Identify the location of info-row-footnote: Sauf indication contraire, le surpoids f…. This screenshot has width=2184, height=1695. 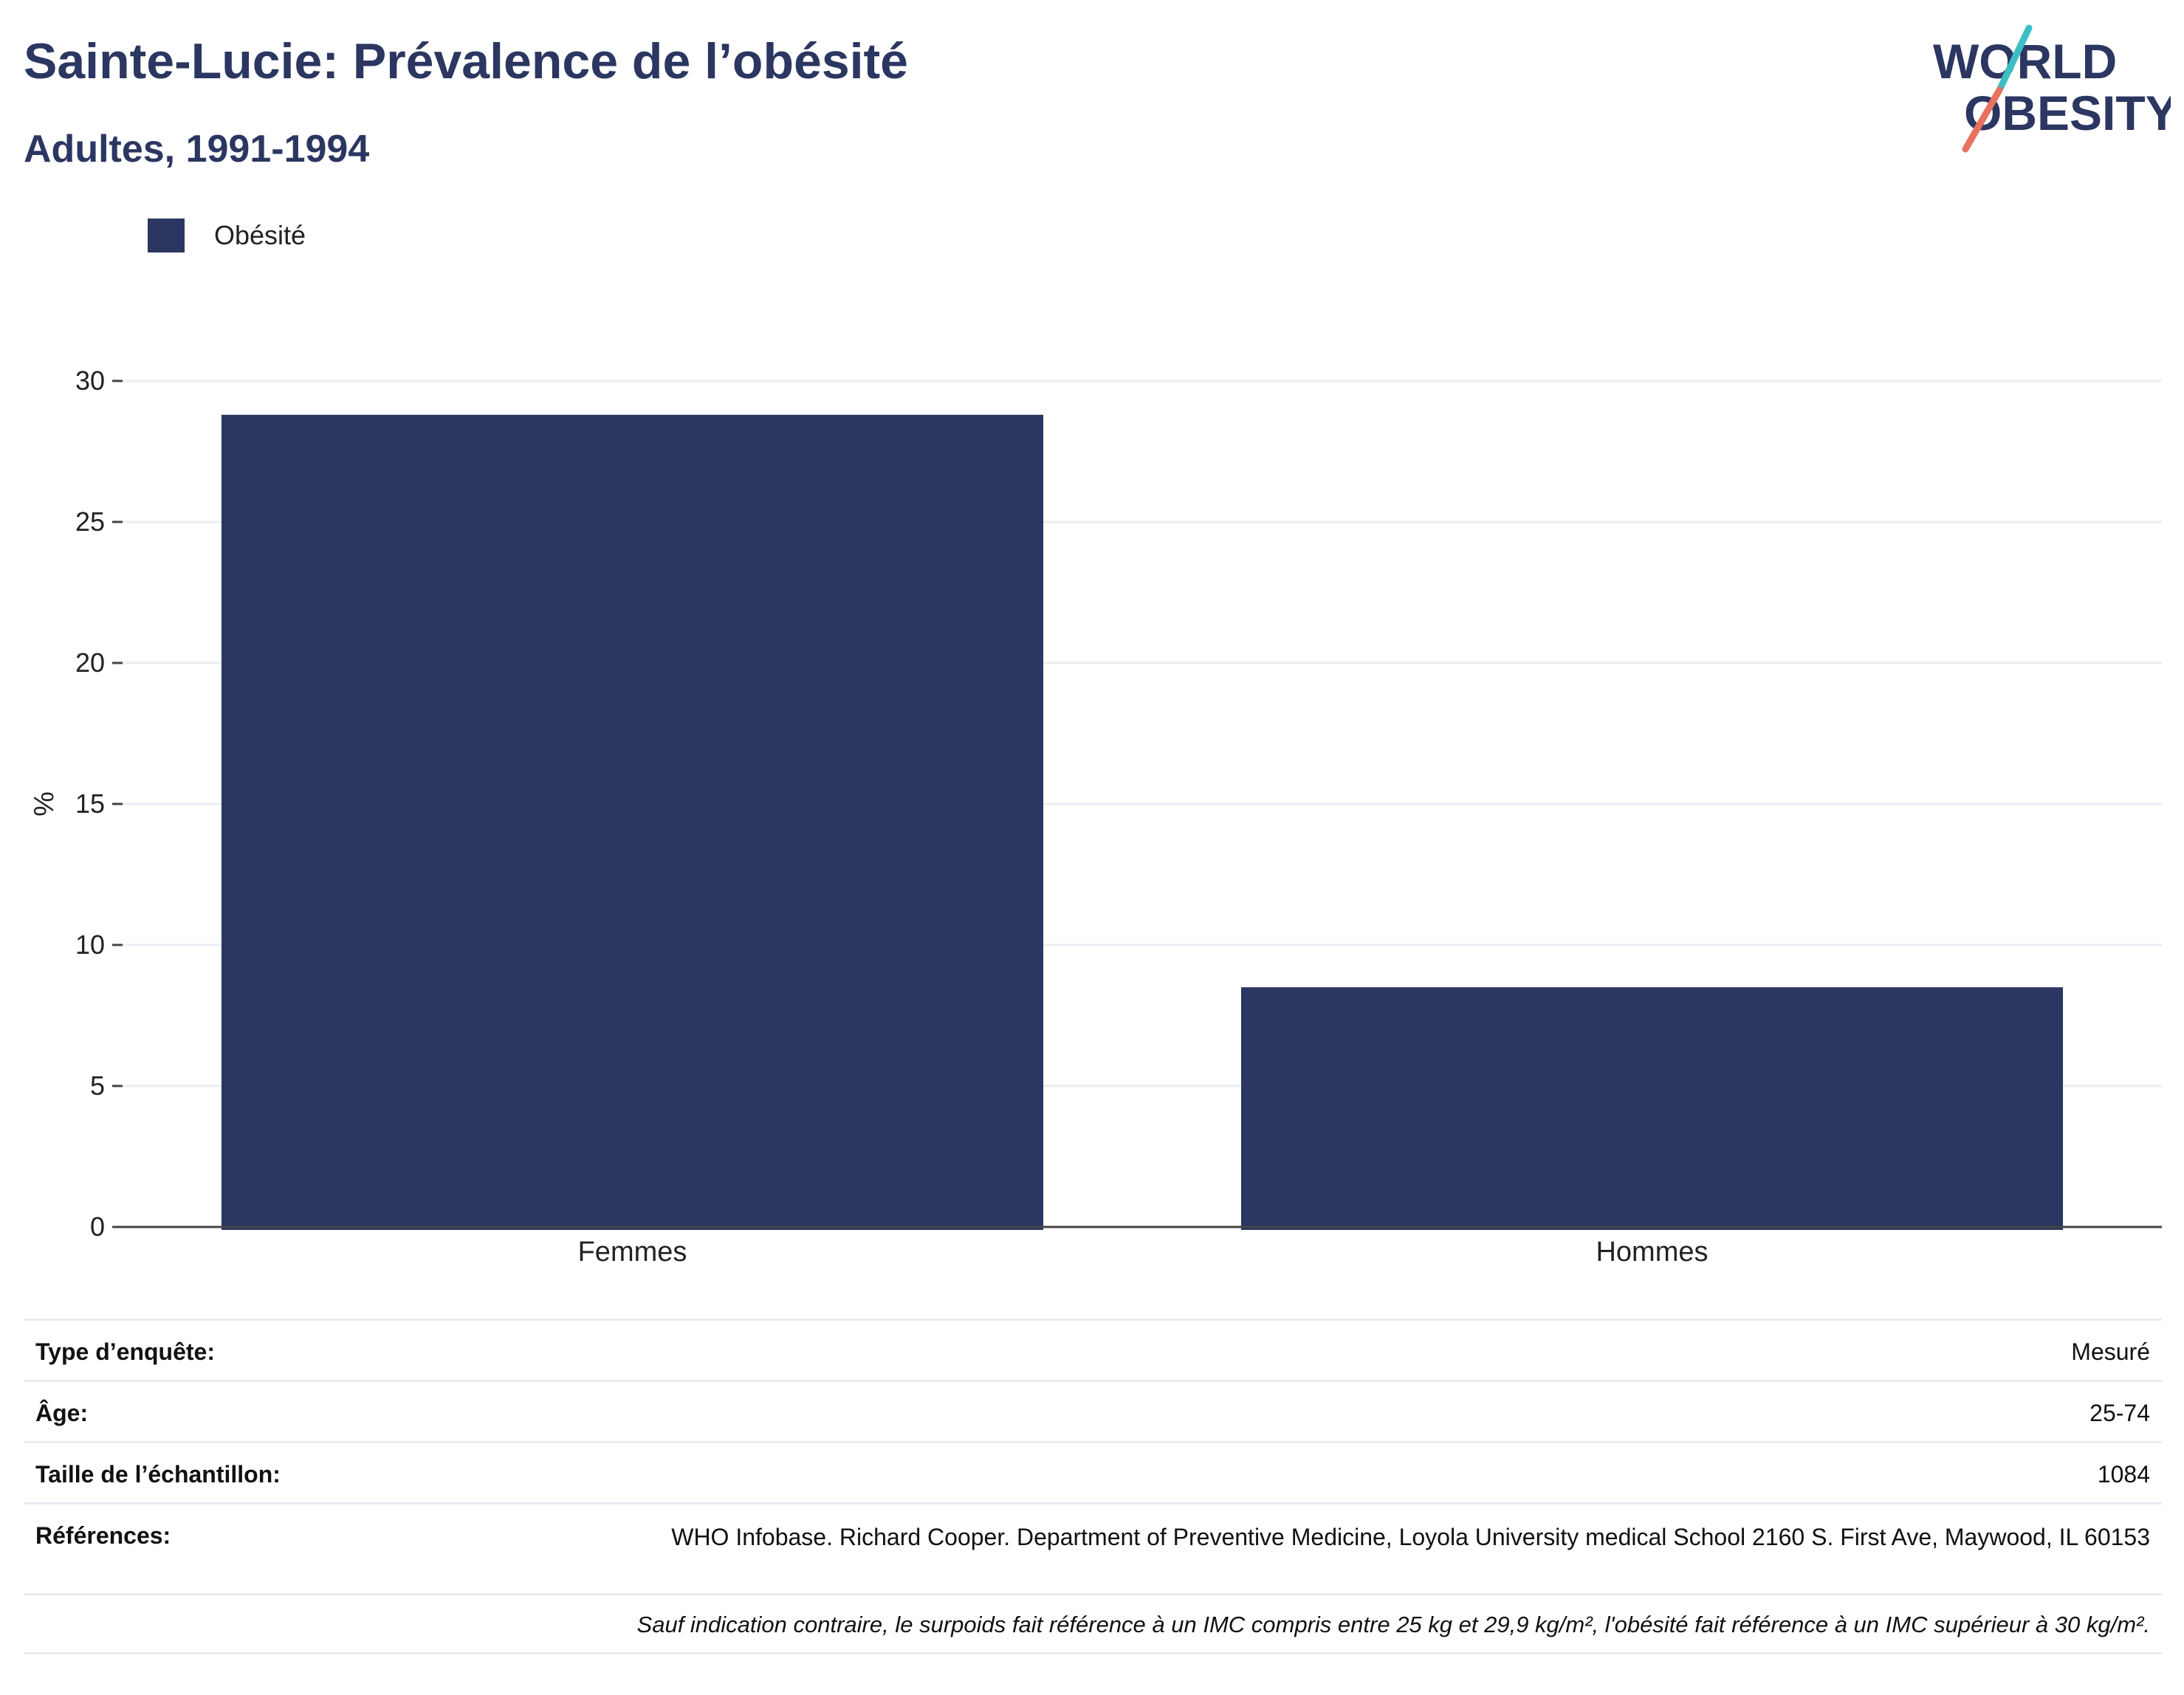
(1093, 1623).